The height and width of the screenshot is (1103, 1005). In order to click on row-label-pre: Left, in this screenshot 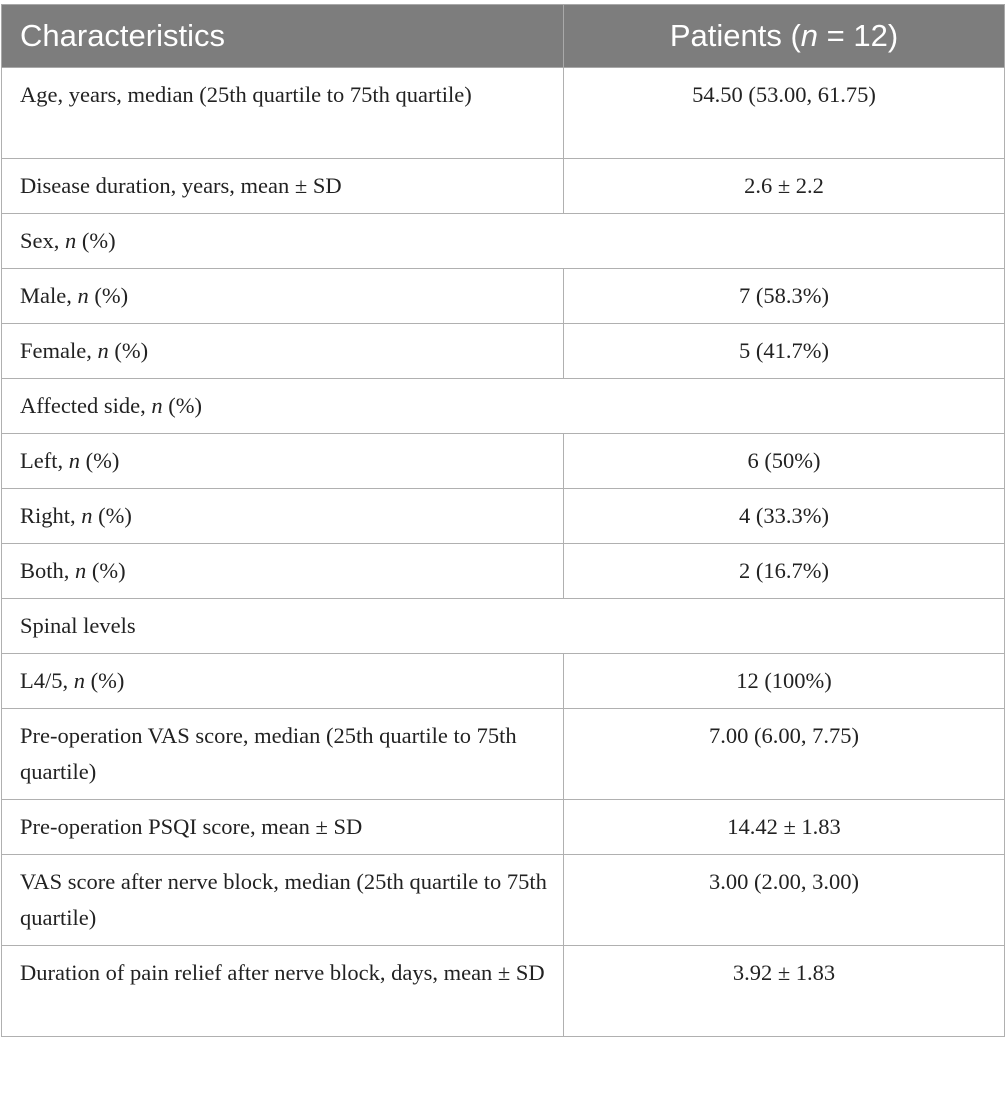, I will do `click(44, 460)`.